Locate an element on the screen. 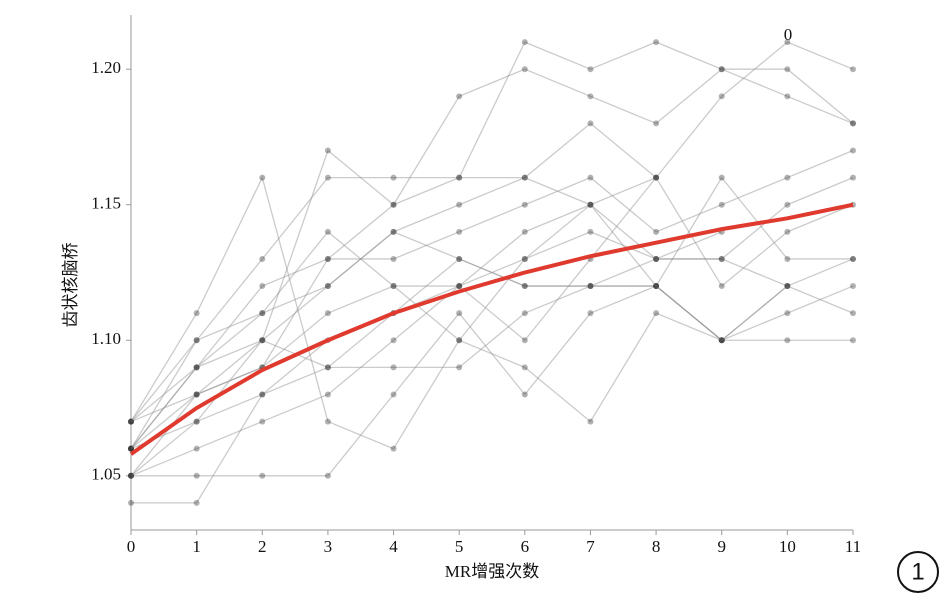 The height and width of the screenshot is (598, 946). x-tick-label: 1 is located at coordinates (196, 546).